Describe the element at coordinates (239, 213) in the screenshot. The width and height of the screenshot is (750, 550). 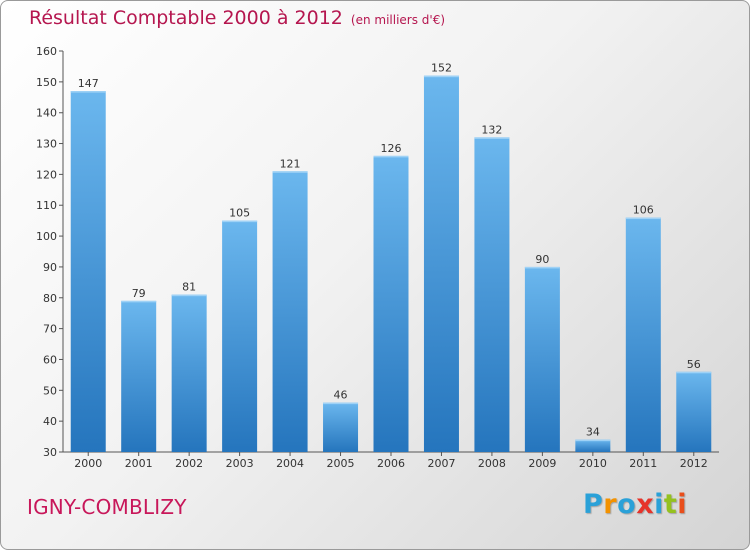
I see `bar-value-label: 105` at that location.